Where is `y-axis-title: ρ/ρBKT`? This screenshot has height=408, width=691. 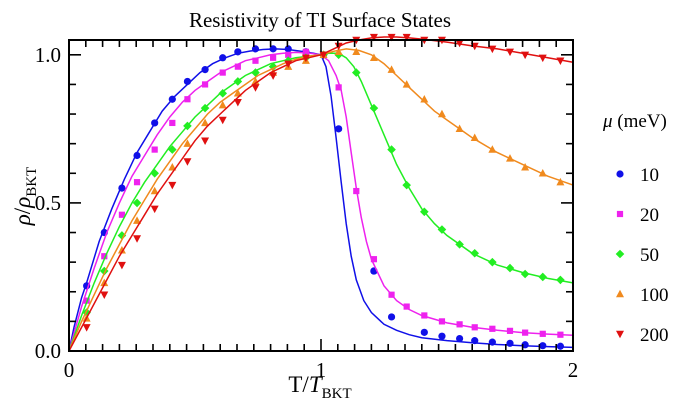 y-axis-title: ρ/ρBKT is located at coordinates (25, 196).